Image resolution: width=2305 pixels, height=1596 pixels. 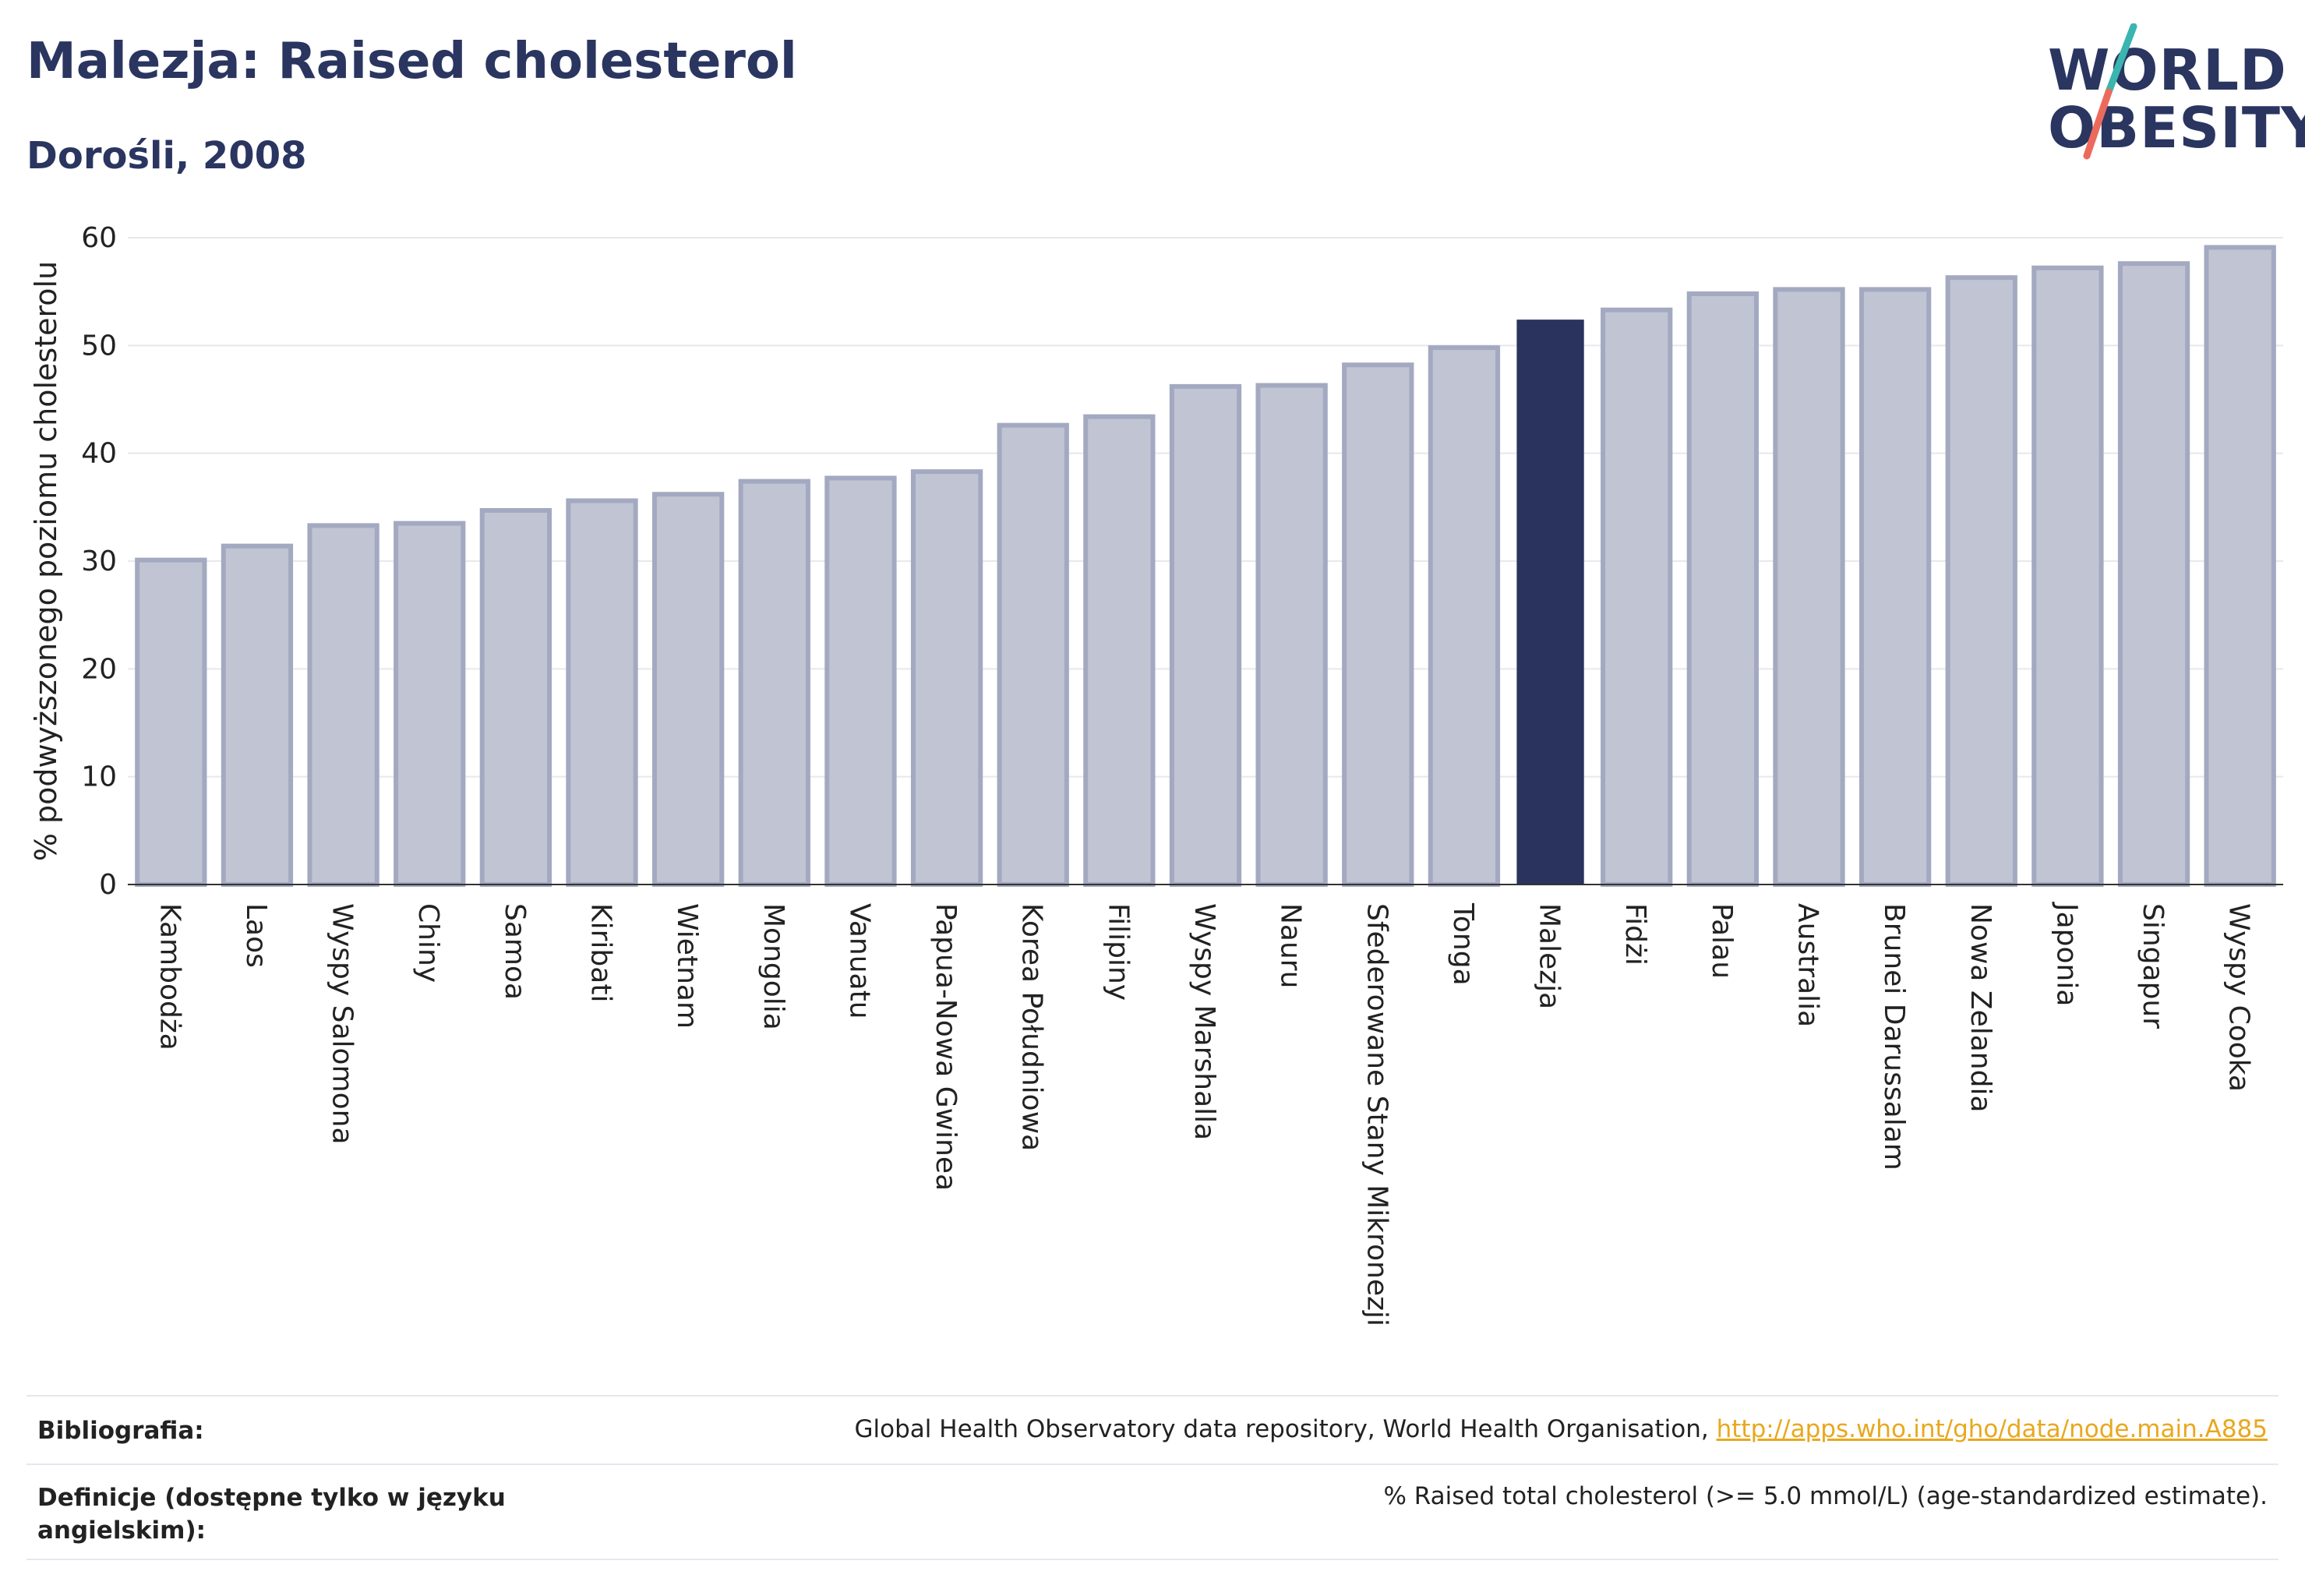 I want to click on x-tick-label: Wyspy Cooka, so click(x=2239, y=997).